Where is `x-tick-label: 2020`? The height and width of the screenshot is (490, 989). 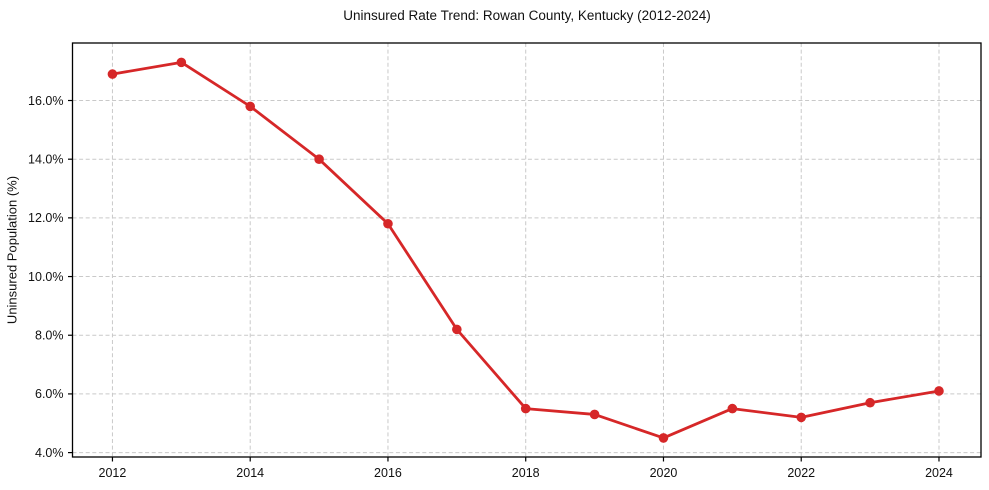
x-tick-label: 2020 is located at coordinates (664, 473).